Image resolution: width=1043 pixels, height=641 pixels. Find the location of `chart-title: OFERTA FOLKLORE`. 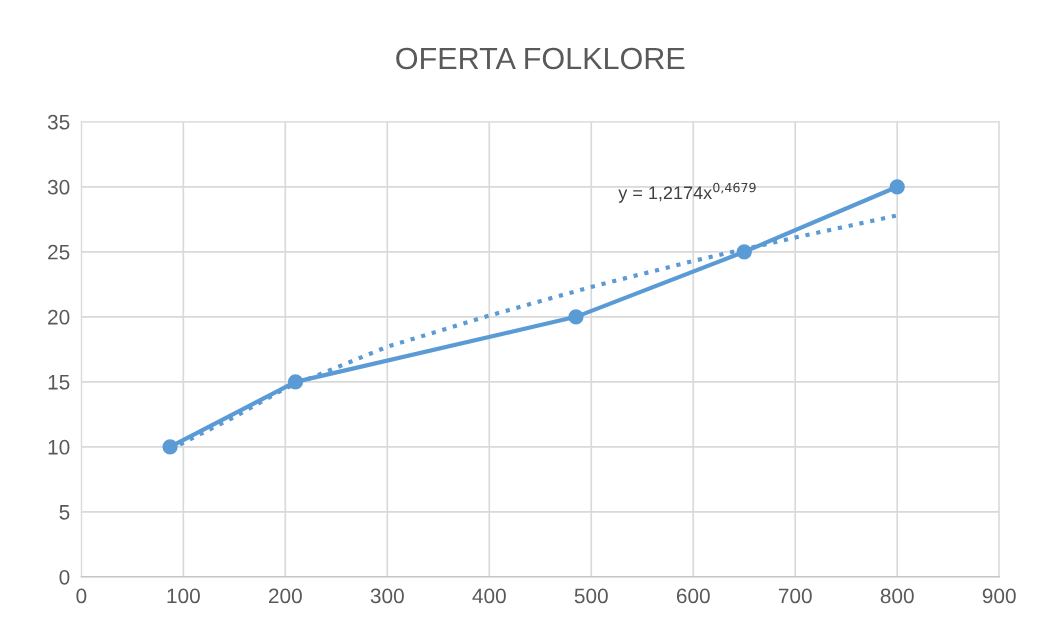

chart-title: OFERTA FOLKLORE is located at coordinates (540, 58).